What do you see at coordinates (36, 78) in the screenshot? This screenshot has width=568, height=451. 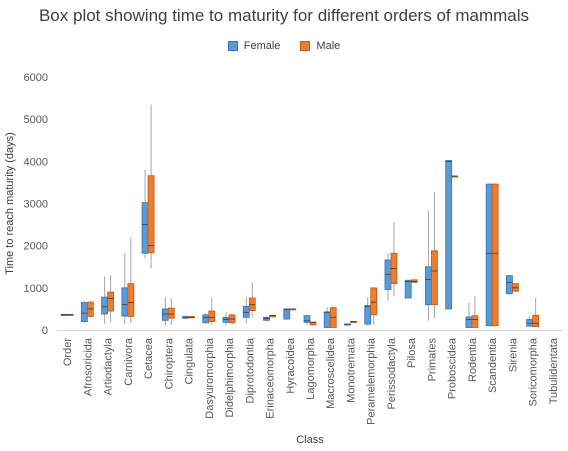 I see `y-tick-label: 6000` at bounding box center [36, 78].